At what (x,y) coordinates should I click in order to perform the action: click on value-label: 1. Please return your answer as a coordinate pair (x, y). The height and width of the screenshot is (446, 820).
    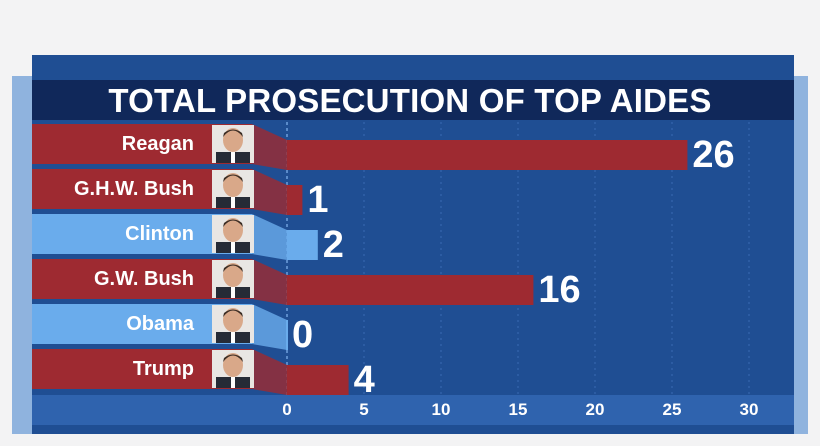
    Looking at the image, I should click on (318, 200).